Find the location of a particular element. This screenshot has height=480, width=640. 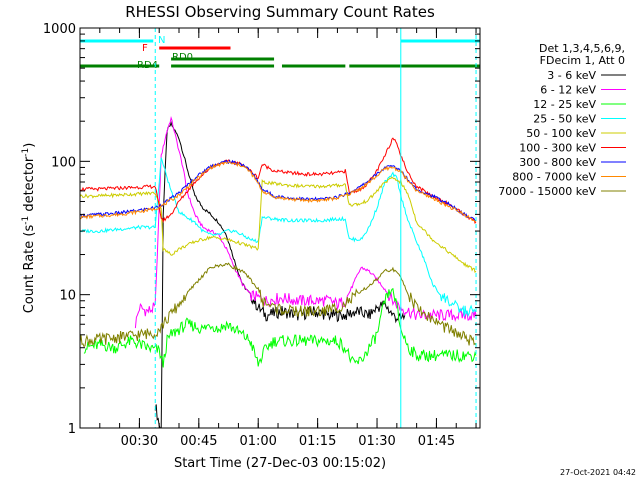

x-tick-label: 00:45 is located at coordinates (198, 441).